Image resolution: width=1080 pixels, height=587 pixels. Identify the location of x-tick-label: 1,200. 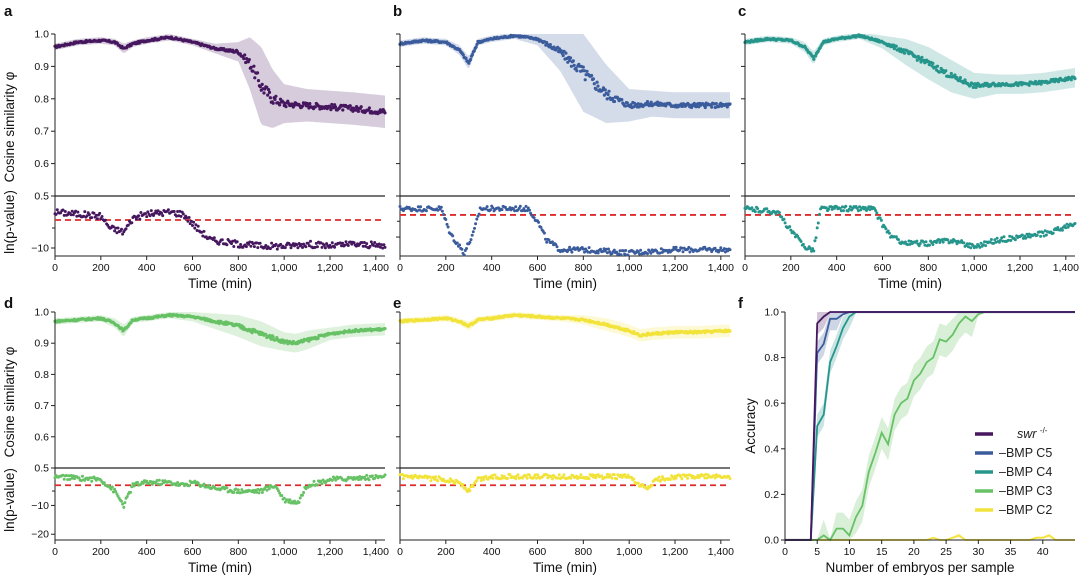
(1020, 268).